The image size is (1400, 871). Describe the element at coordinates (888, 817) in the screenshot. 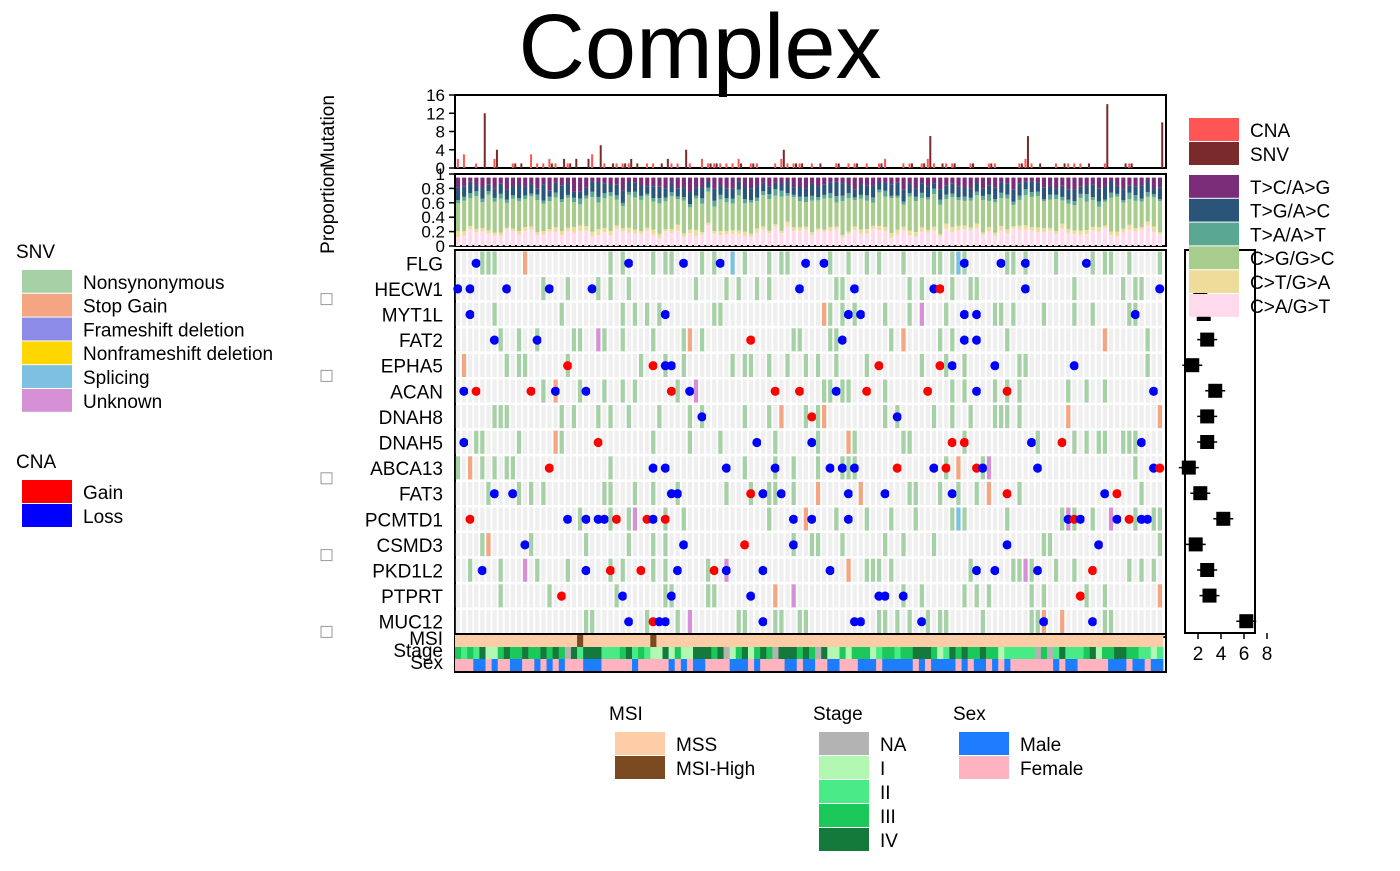

I see `stage-legend-label: III` at that location.